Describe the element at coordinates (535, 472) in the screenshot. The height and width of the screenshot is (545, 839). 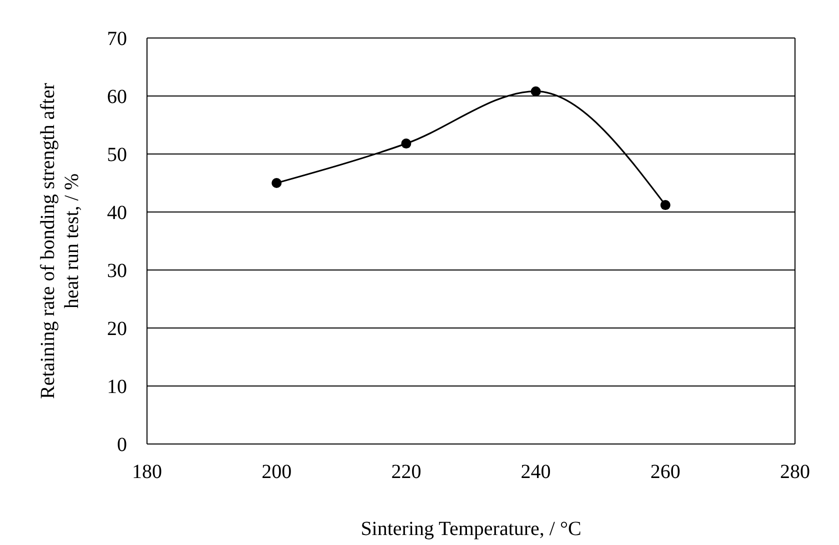
I see `x-tick-label: 240` at that location.